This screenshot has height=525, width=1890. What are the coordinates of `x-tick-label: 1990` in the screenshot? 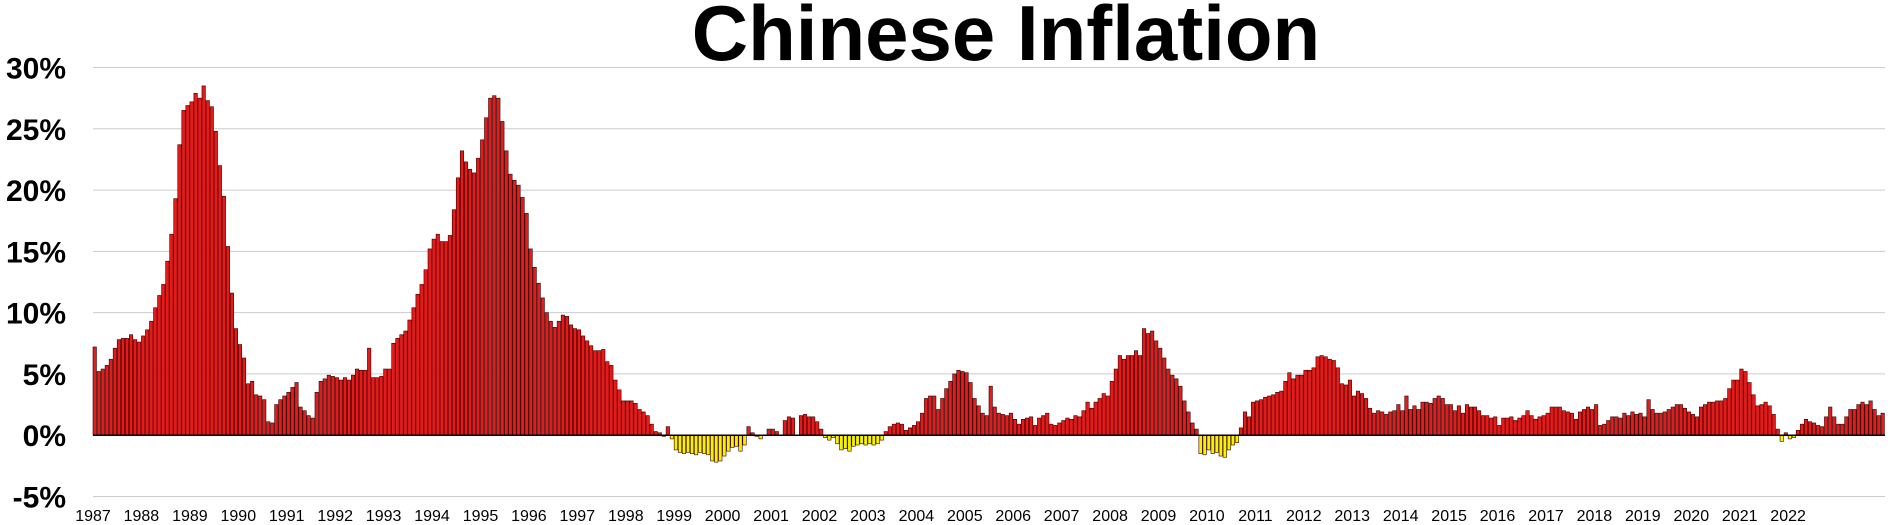 It's located at (239, 516).